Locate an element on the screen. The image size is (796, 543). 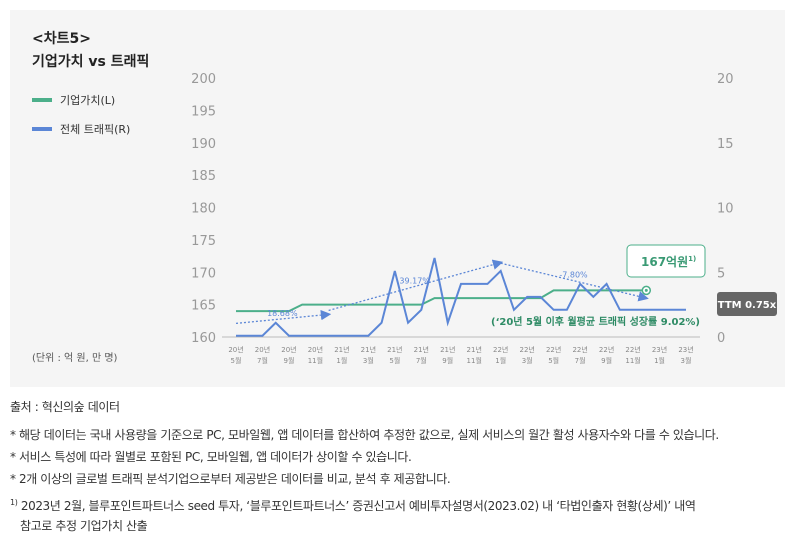
unit-note: (단위 : 억 원, 만 명) is located at coordinates (75, 358).